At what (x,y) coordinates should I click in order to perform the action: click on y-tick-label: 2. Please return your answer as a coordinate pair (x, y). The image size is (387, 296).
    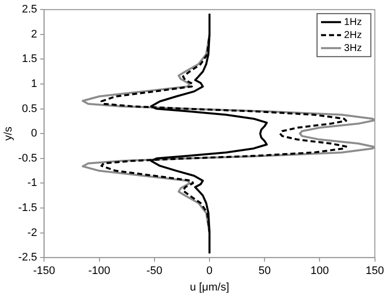
    Looking at the image, I should click on (34, 34).